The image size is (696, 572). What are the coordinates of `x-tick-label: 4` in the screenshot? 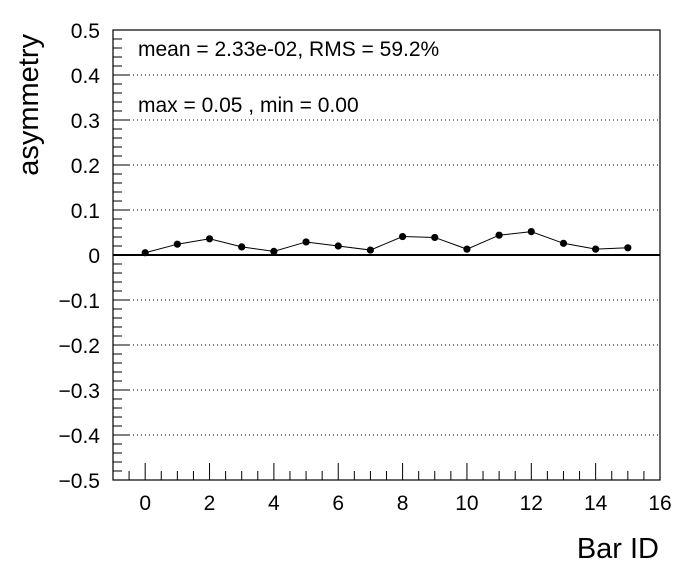 It's located at (274, 503).